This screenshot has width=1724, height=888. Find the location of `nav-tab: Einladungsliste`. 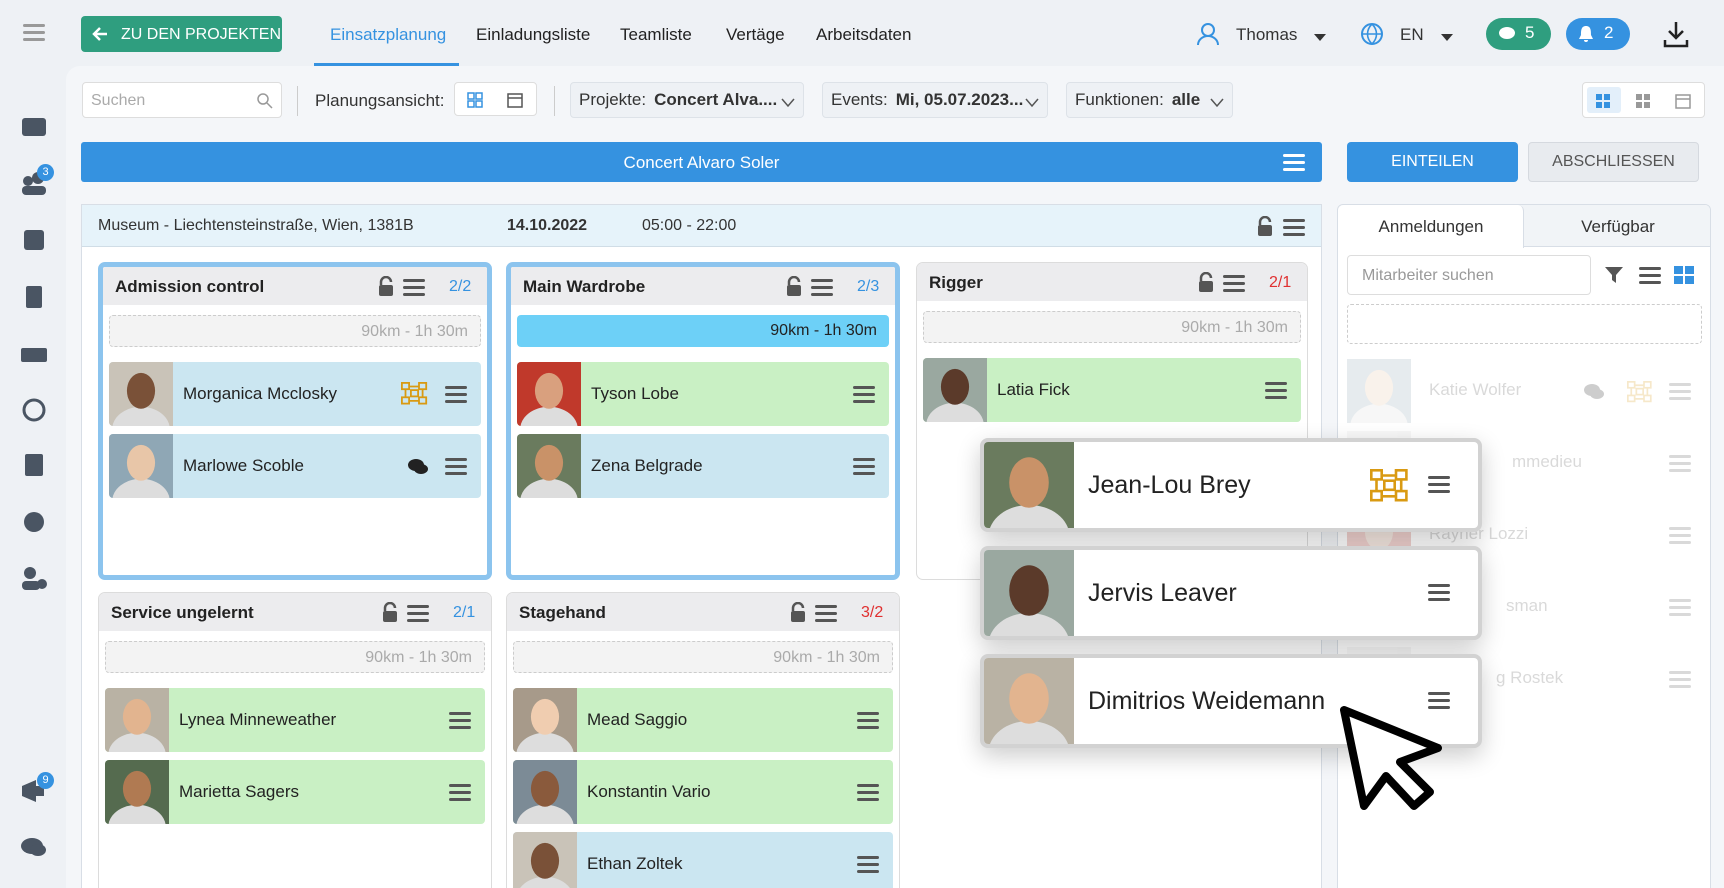

nav-tab: Einladungsliste is located at coordinates (533, 34).